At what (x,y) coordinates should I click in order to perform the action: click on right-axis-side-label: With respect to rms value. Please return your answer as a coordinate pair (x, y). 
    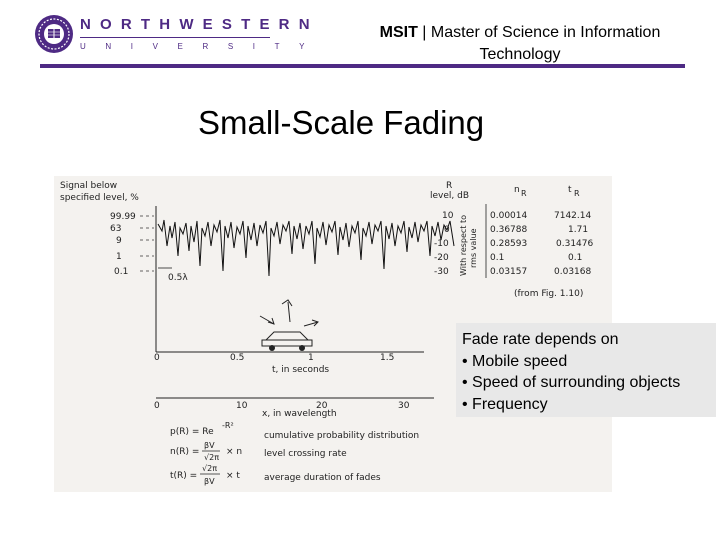
    Looking at the image, I should click on (468, 245).